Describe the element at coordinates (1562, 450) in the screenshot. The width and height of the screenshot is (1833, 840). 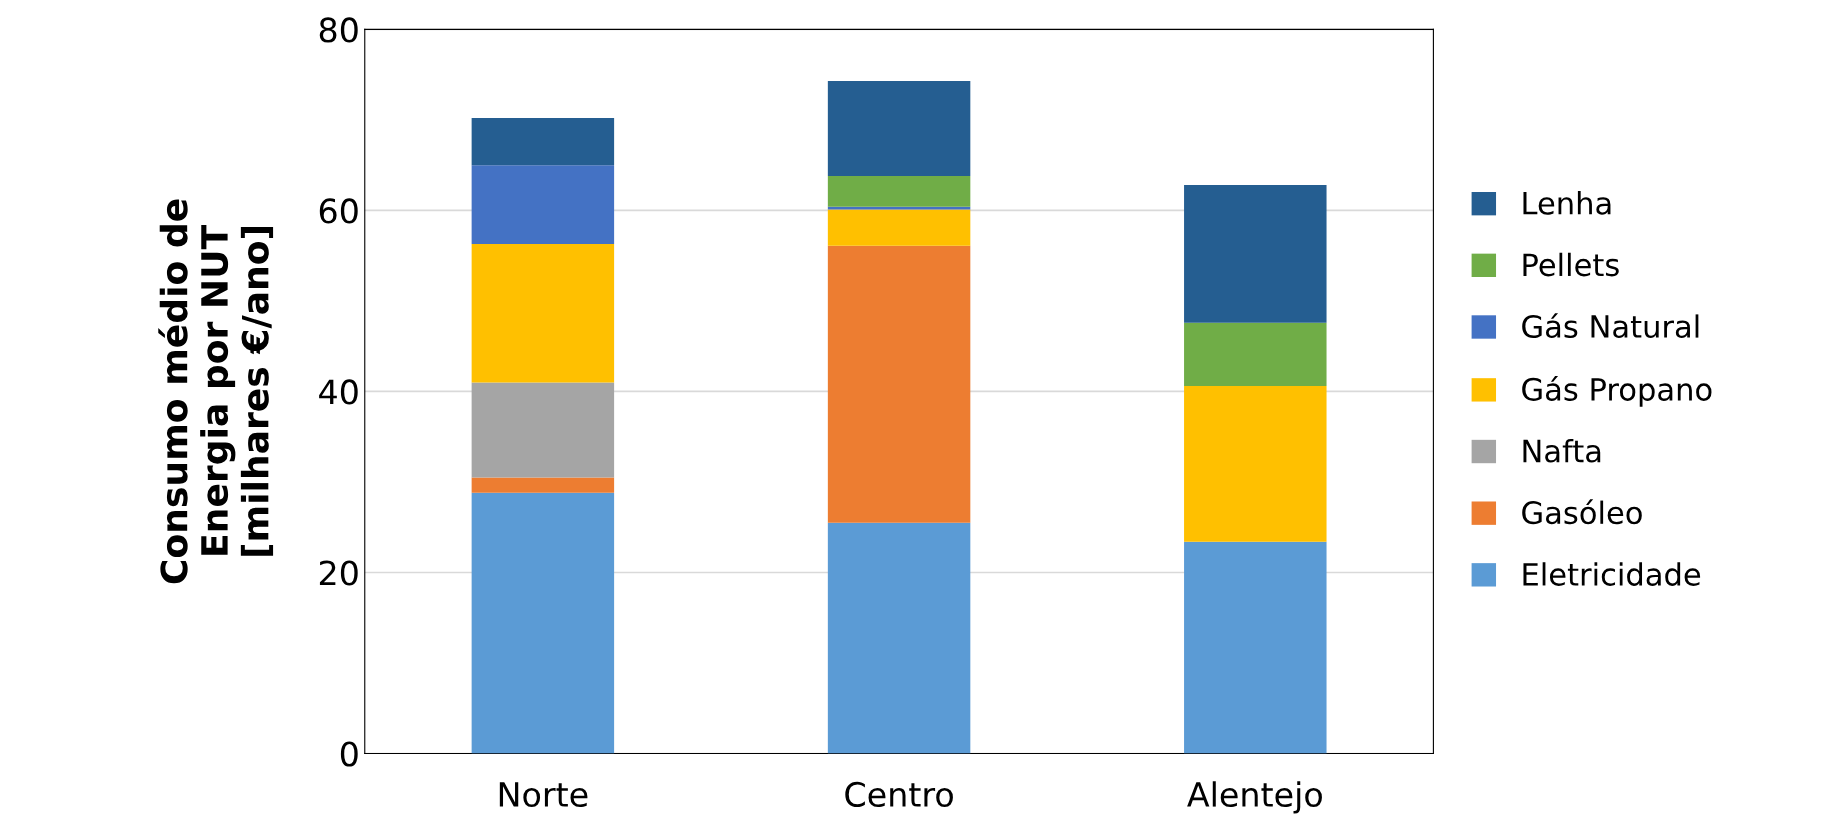
I see `legend-label: Nafta` at that location.